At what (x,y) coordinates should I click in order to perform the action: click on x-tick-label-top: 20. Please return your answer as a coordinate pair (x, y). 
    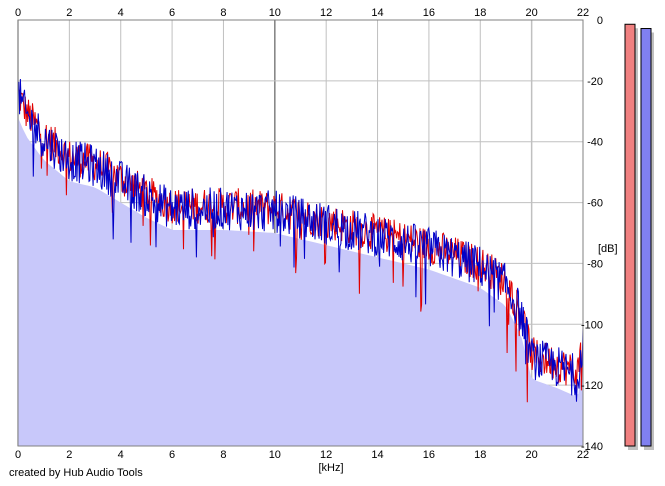
    Looking at the image, I should click on (532, 13).